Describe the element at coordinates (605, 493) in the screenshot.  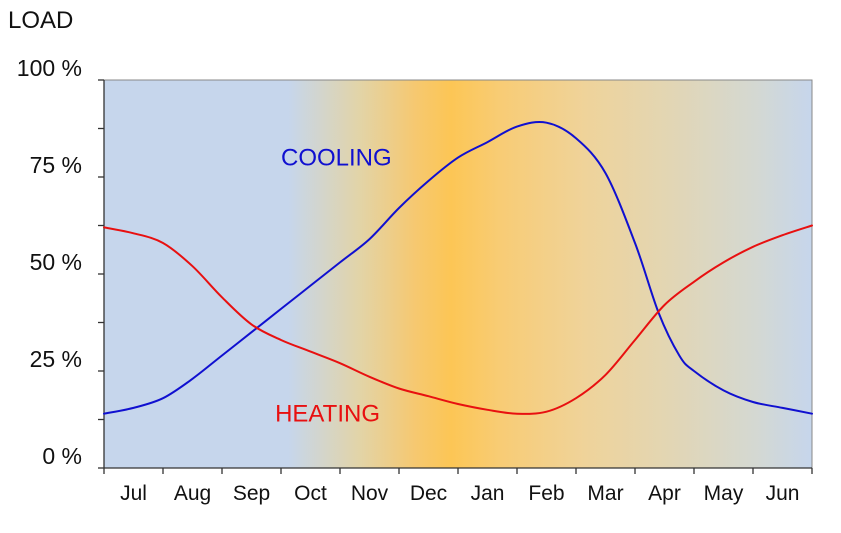
I see `x-tick-label: Mar` at that location.